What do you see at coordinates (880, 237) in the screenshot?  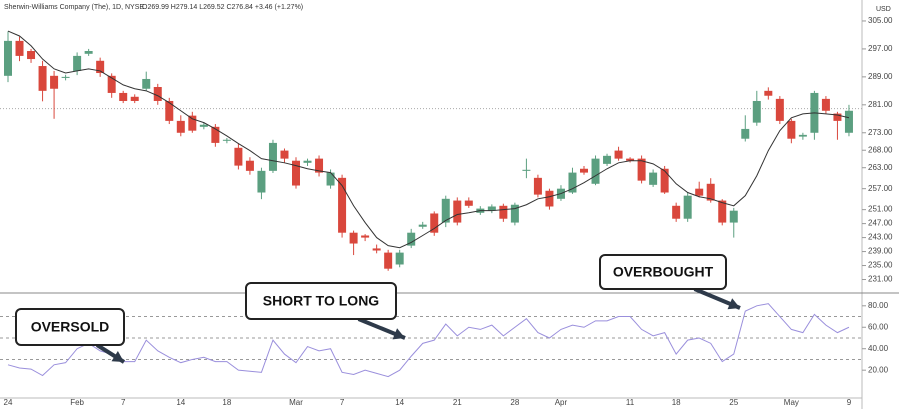 I see `y-tick-label: 243.00` at bounding box center [880, 237].